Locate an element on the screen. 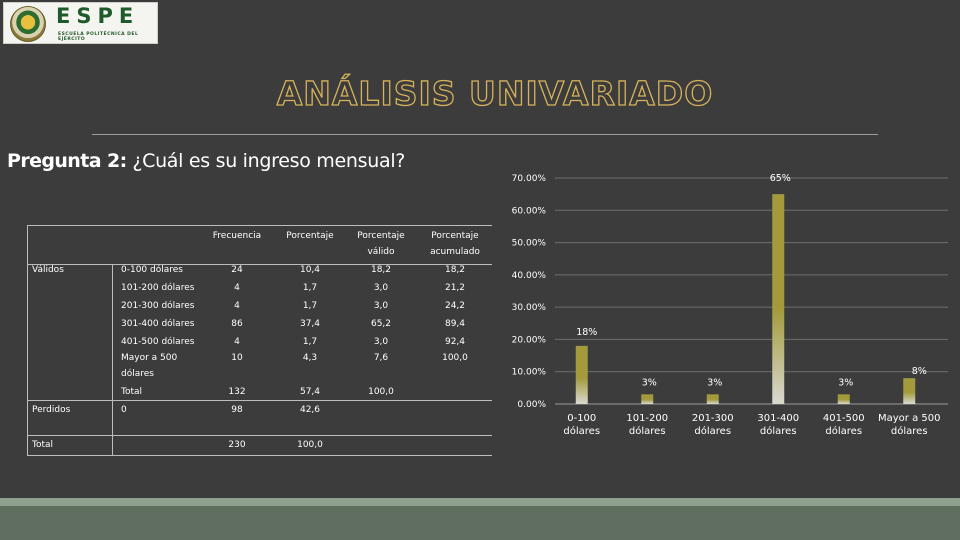 Image resolution: width=960 pixels, height=540 pixels. espe-logo: ESPE ESCUELA POLITÉCNICA DEL EJÉRCITO is located at coordinates (80, 23).